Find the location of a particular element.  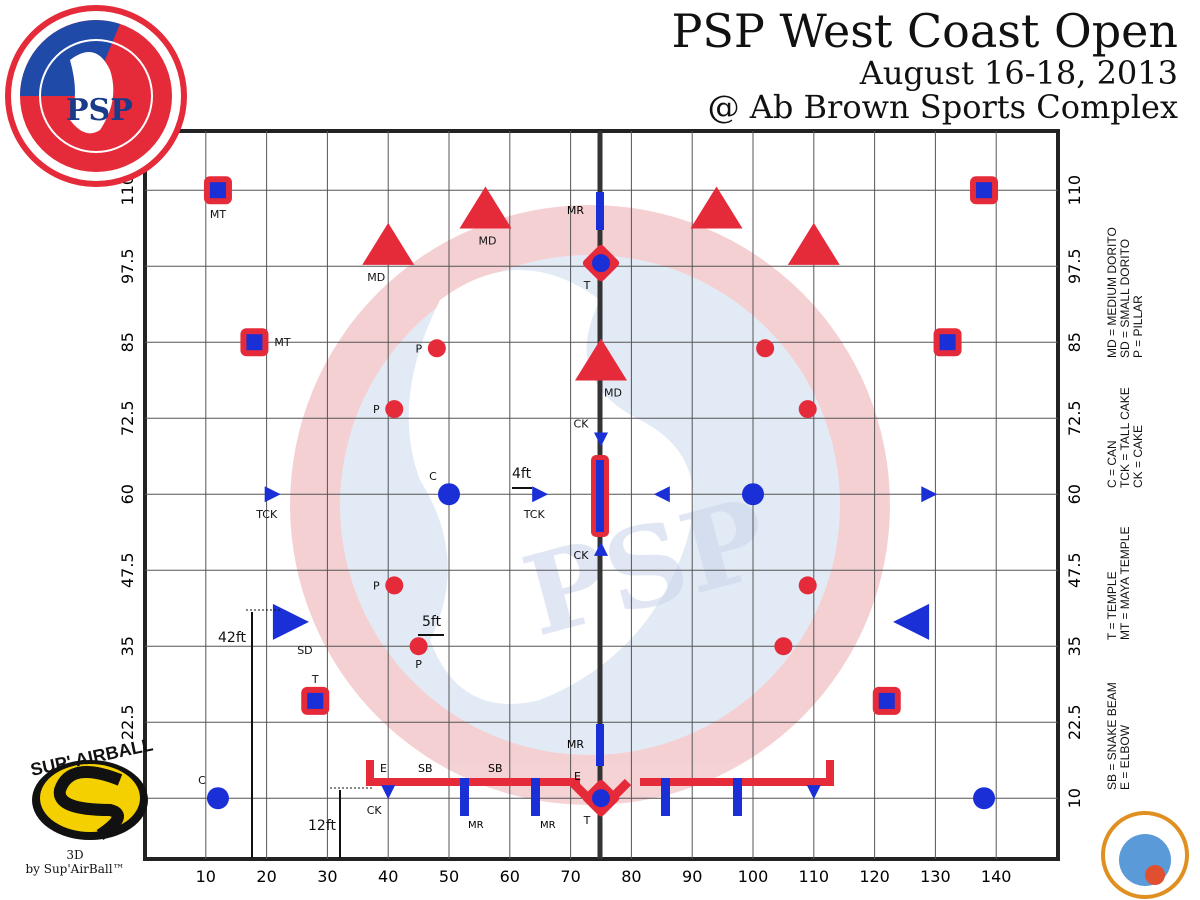

y-tick-label-right: 35 is located at coordinates (1074, 646).